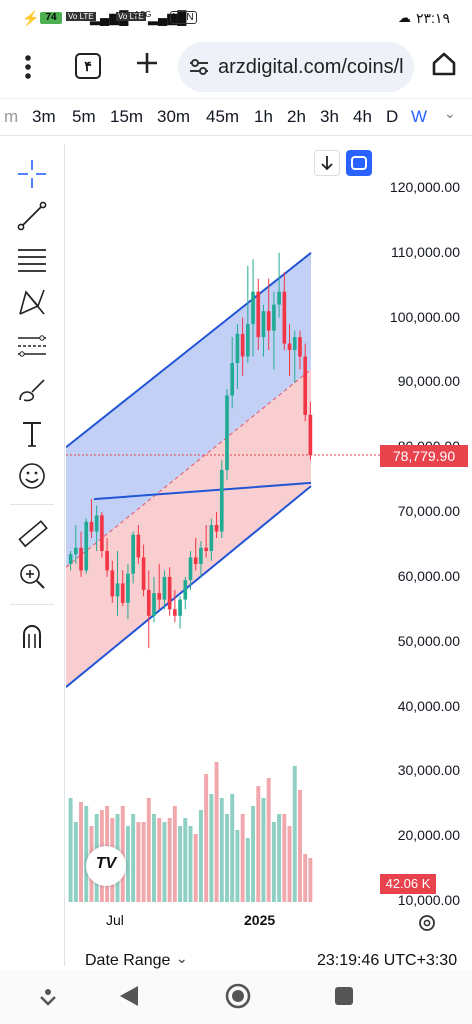 The height and width of the screenshot is (1024, 472). Describe the element at coordinates (428, 381) in the screenshot. I see `price-axis-label: 90,000.00` at that location.